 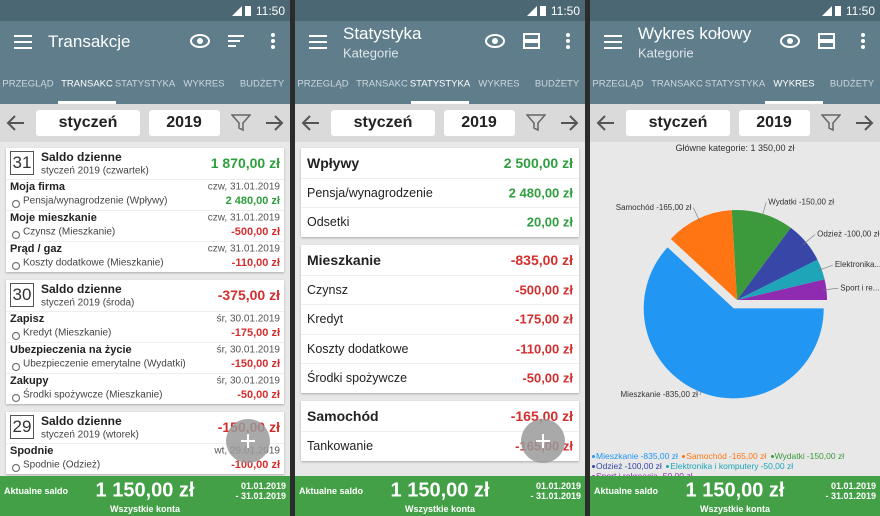 I want to click on transaction-category: Koszty dodatkowe (Mieszkanie), so click(x=93, y=263).